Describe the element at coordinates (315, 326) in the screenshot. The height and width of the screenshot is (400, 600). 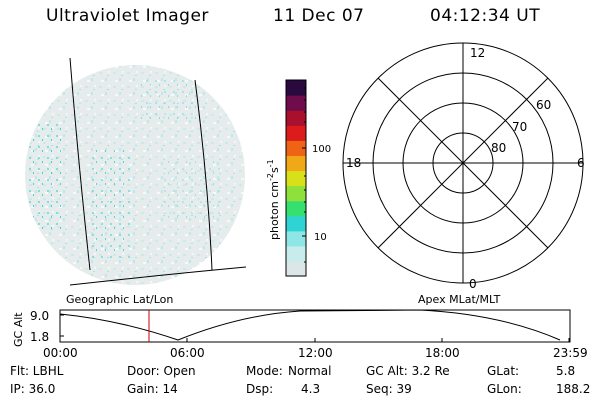
I see `altitude-plot` at that location.